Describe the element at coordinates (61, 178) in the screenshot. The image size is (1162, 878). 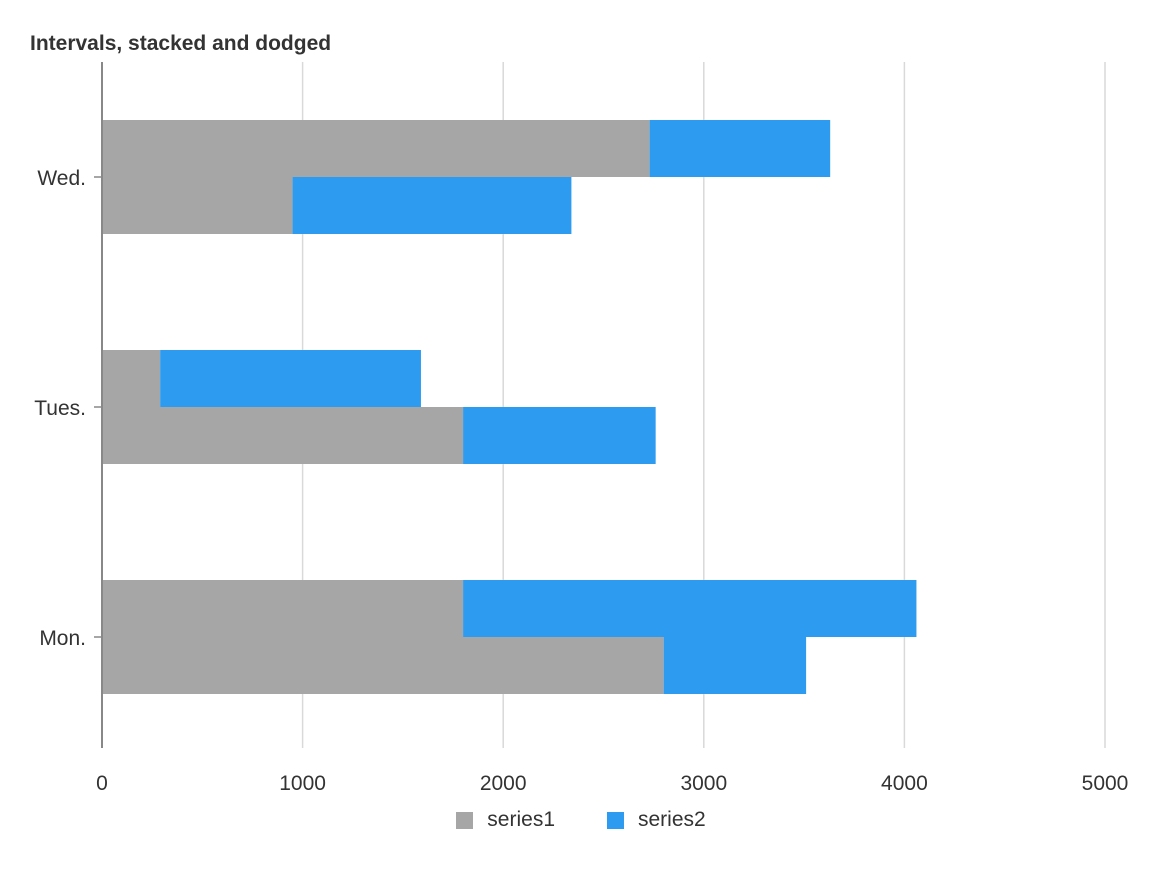
I see `y-tick-label: Wed.` at that location.